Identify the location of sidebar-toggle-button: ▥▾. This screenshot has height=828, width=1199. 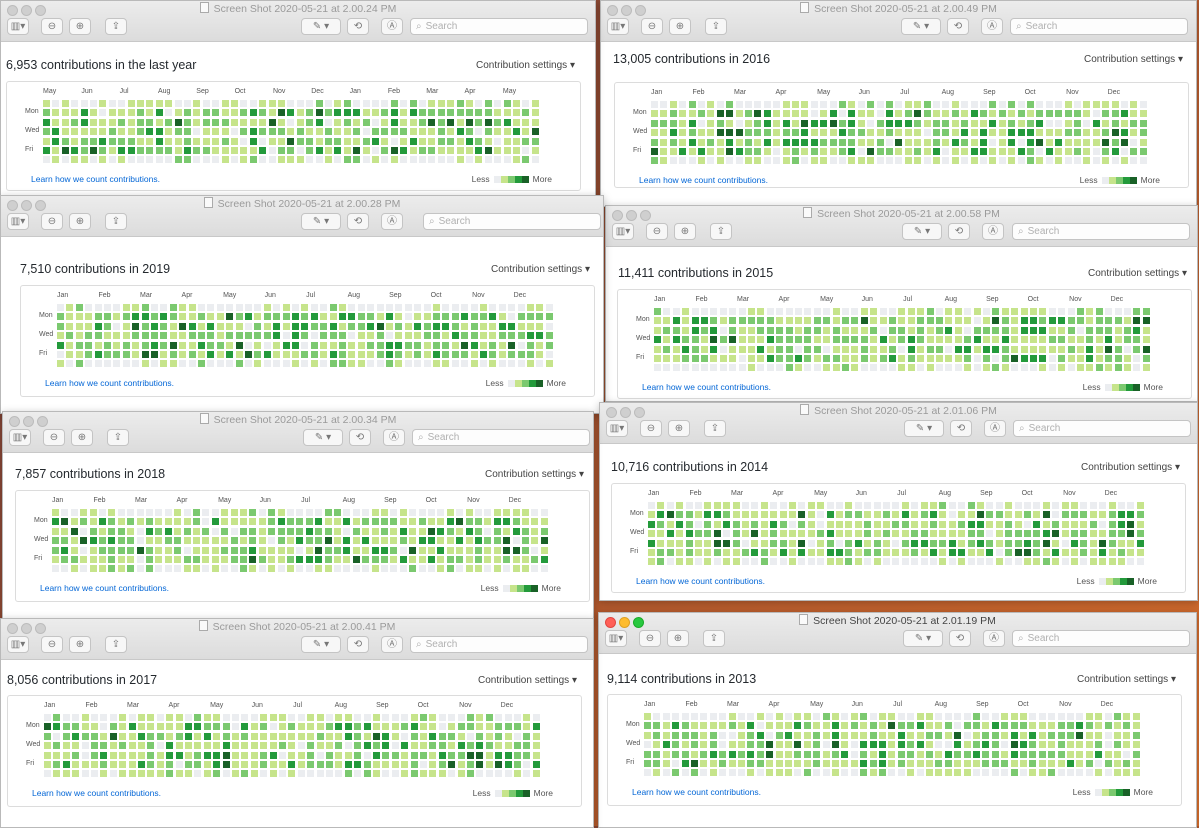
(617, 428).